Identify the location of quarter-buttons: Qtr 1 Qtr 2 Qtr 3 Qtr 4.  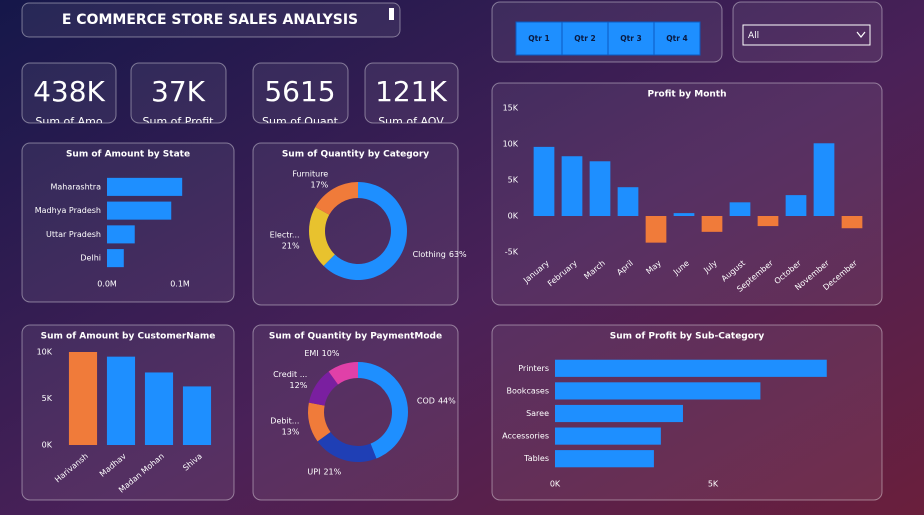
(608, 38).